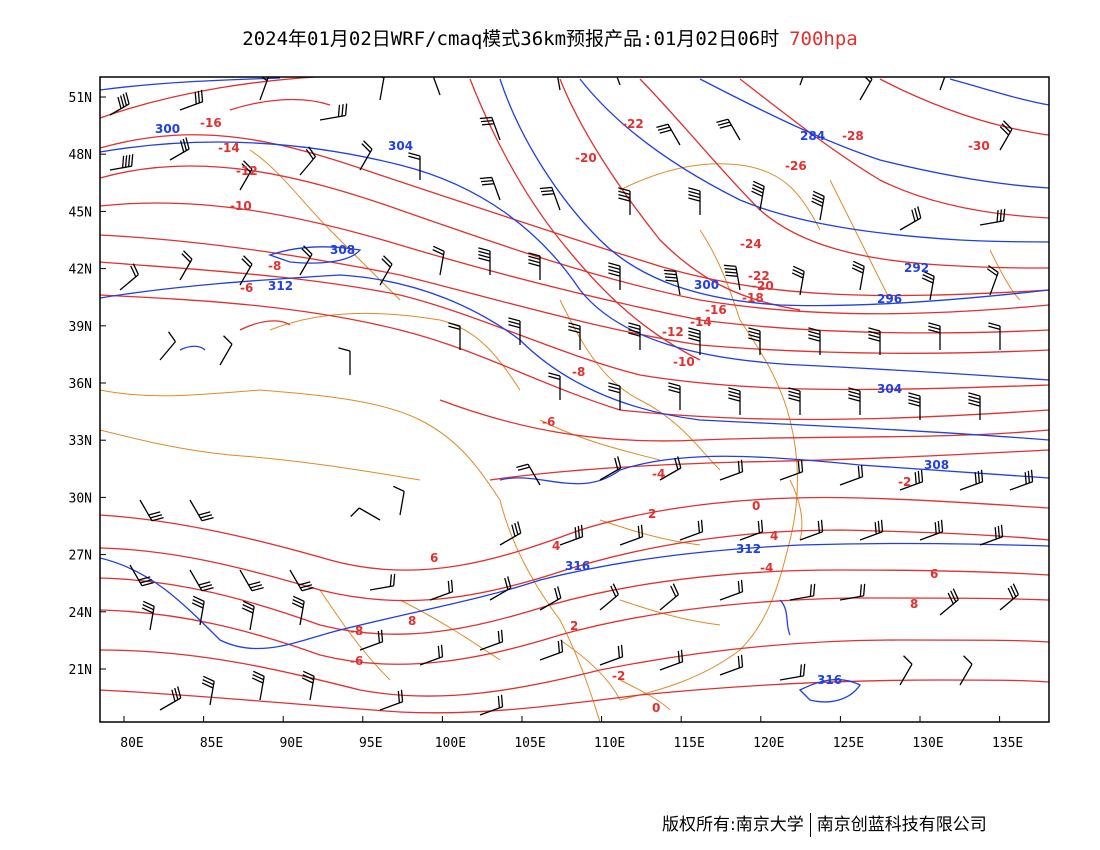 The height and width of the screenshot is (850, 1100). I want to click on lat-label: 21N, so click(80, 670).